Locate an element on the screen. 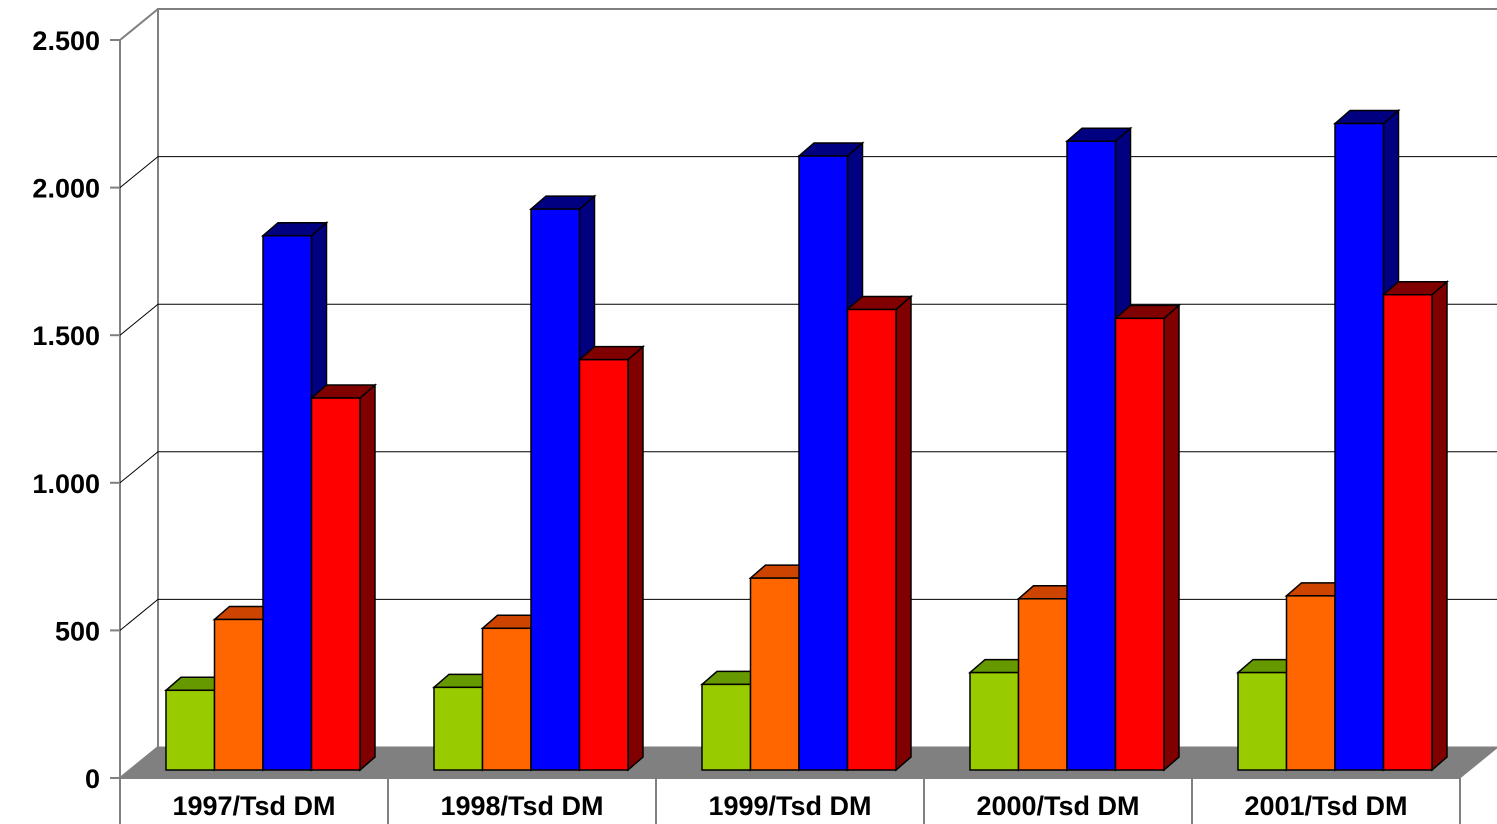 The width and height of the screenshot is (1497, 824). x-tick-label: 1997/Tsd DM is located at coordinates (253, 806).